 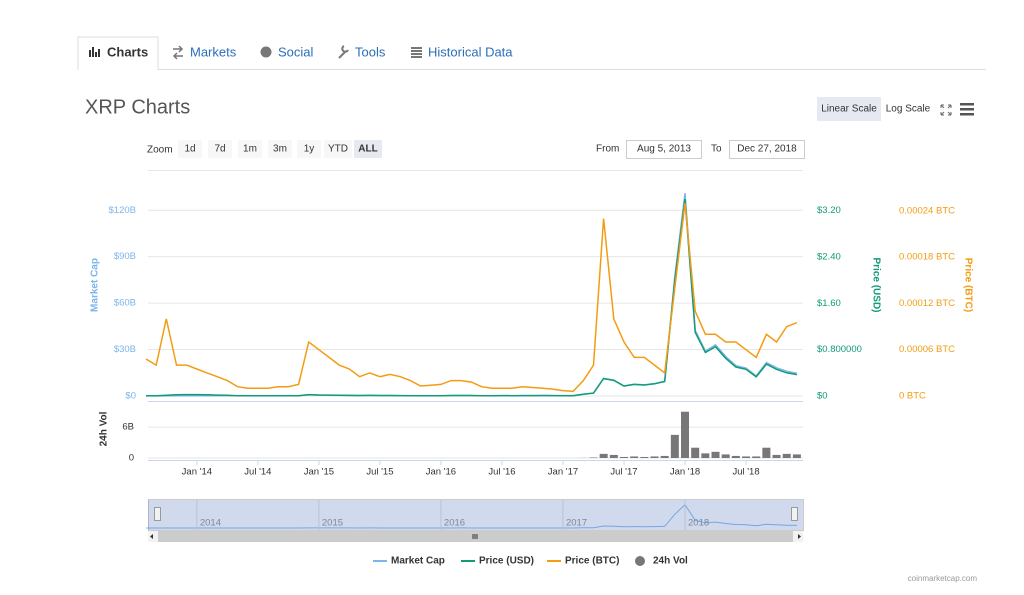 I want to click on y-axis-title: Market Cap, so click(x=95, y=285).